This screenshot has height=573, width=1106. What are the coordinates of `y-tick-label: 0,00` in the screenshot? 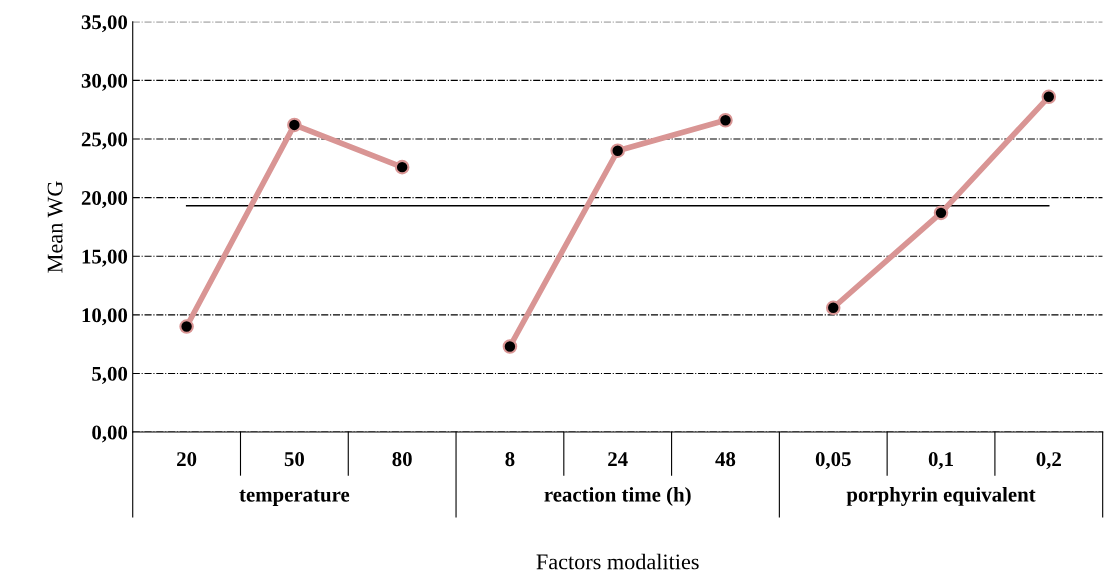 It's located at (110, 434).